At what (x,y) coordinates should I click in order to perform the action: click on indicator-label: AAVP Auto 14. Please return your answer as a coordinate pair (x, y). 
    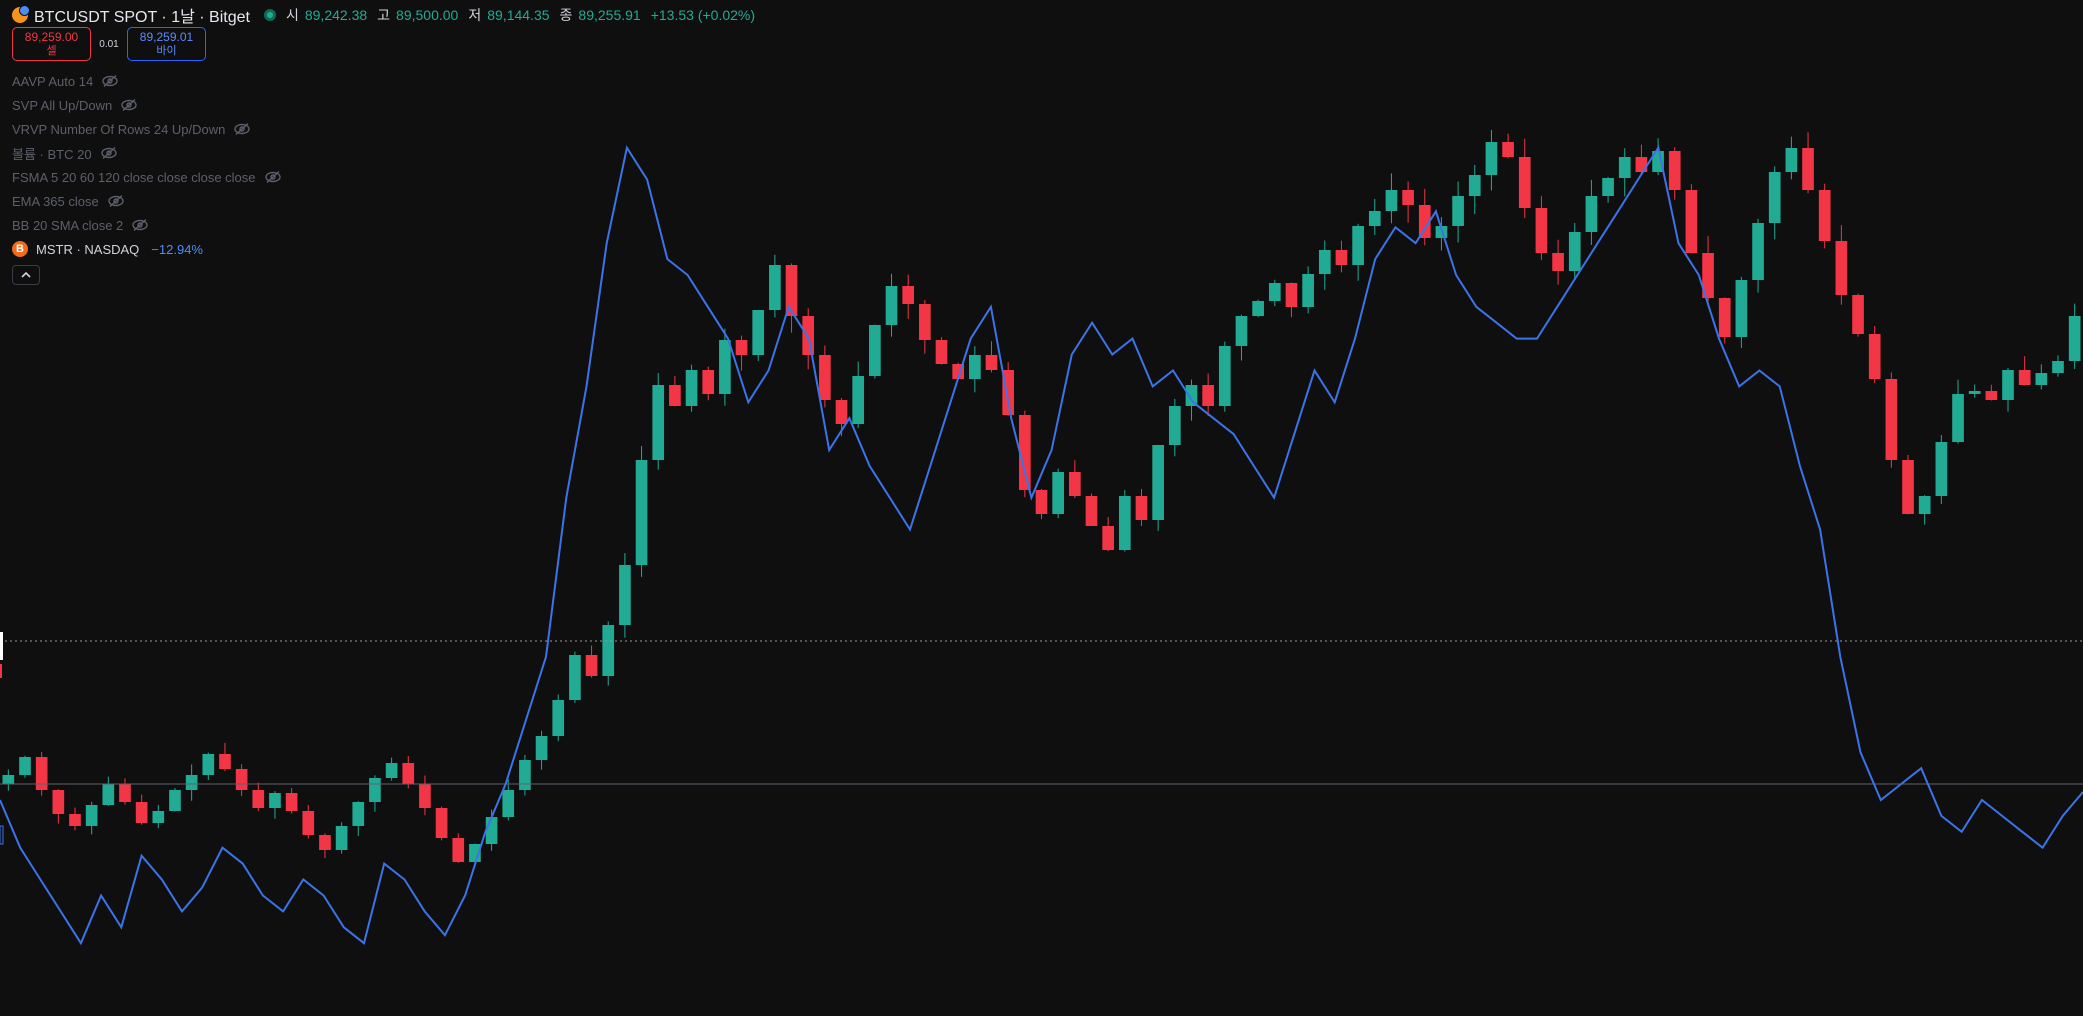
    Looking at the image, I should click on (53, 81).